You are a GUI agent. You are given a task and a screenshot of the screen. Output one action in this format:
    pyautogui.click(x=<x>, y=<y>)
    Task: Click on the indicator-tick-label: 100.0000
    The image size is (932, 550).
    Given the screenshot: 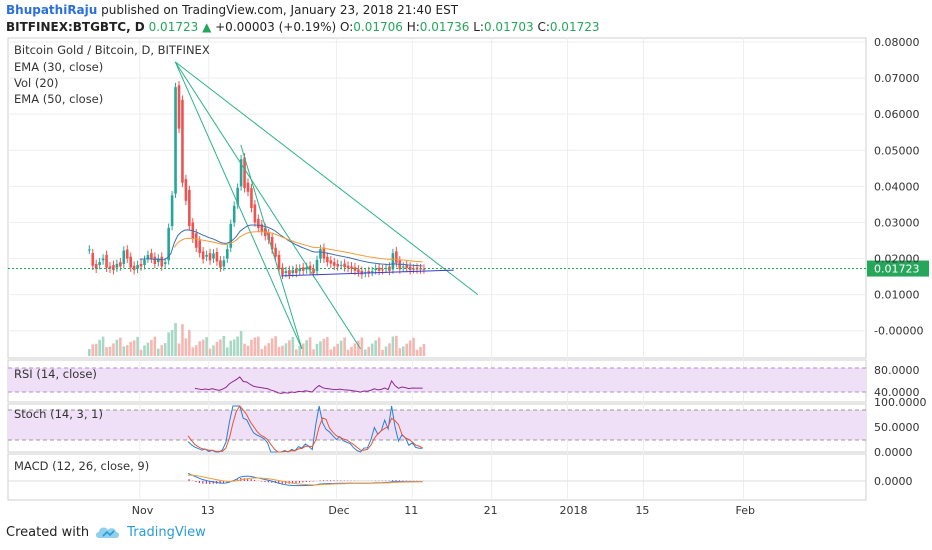 What is the action you would take?
    pyautogui.click(x=900, y=402)
    